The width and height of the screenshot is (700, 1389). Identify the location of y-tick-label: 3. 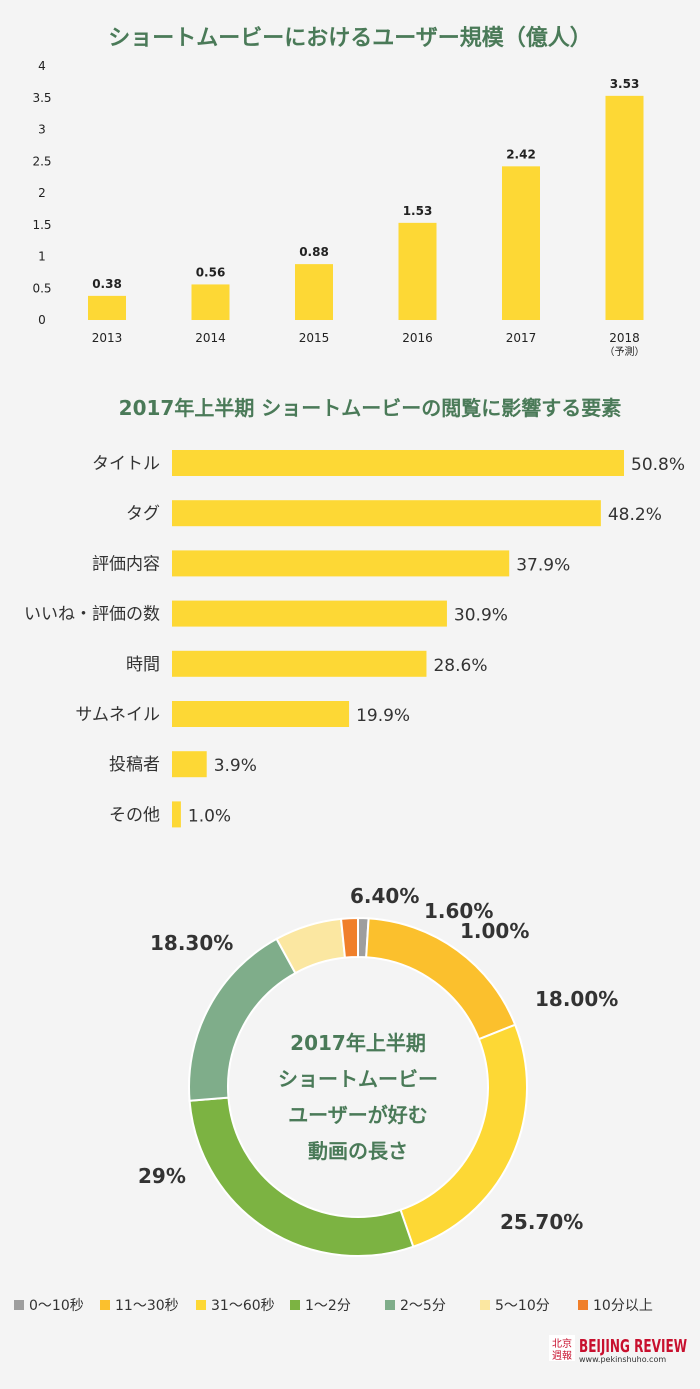
(42, 130).